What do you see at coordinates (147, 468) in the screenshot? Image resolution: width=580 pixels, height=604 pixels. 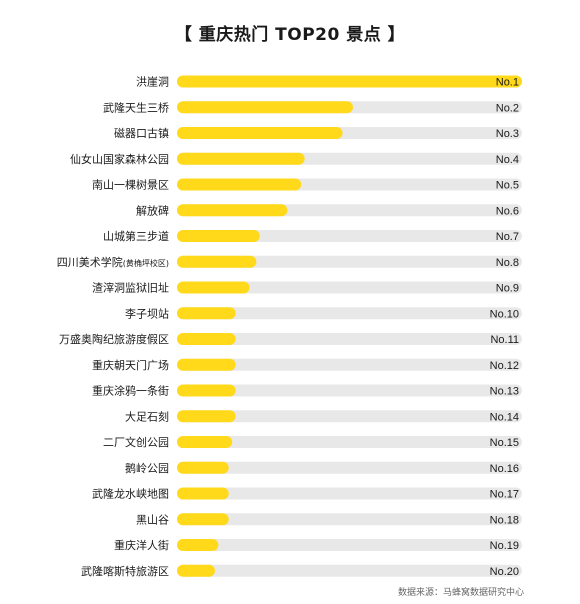 I see `category-label: 鹅岭公园` at bounding box center [147, 468].